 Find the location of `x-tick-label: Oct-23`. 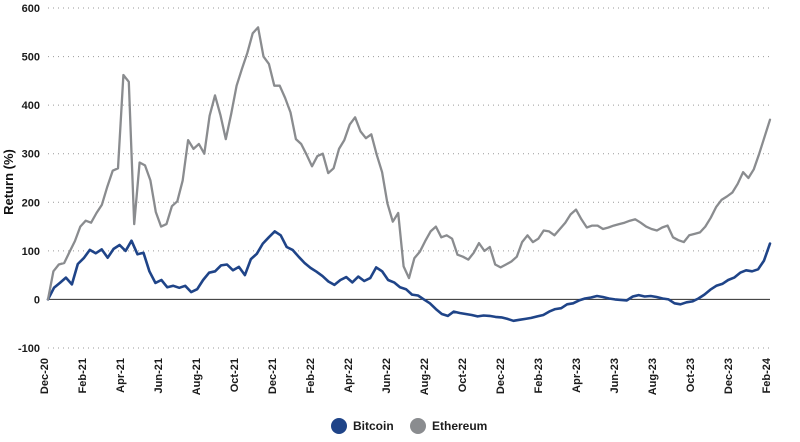

x-tick-label: Oct-23 is located at coordinates (691, 375).